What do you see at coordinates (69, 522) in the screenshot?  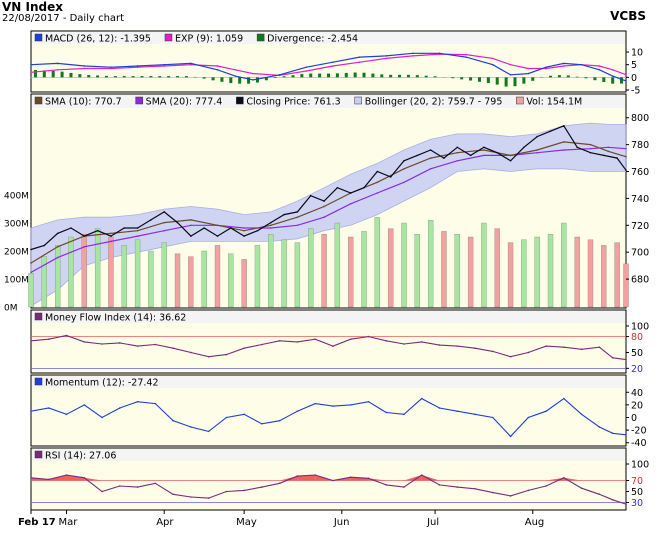 I see `x-tick-label-1: Mar` at bounding box center [69, 522].